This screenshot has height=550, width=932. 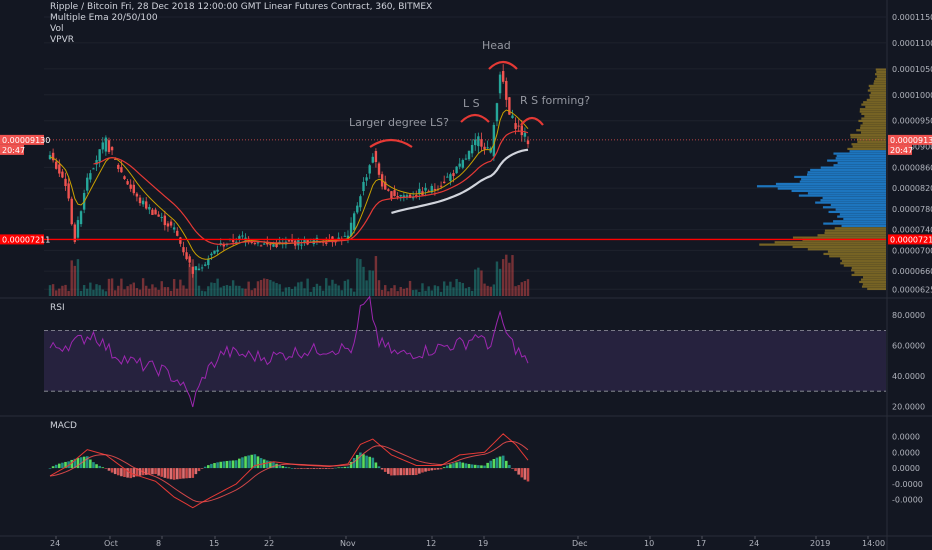 What do you see at coordinates (26, 140) in the screenshot?
I see `last-price-tag-left: 0.00009130` at bounding box center [26, 140].